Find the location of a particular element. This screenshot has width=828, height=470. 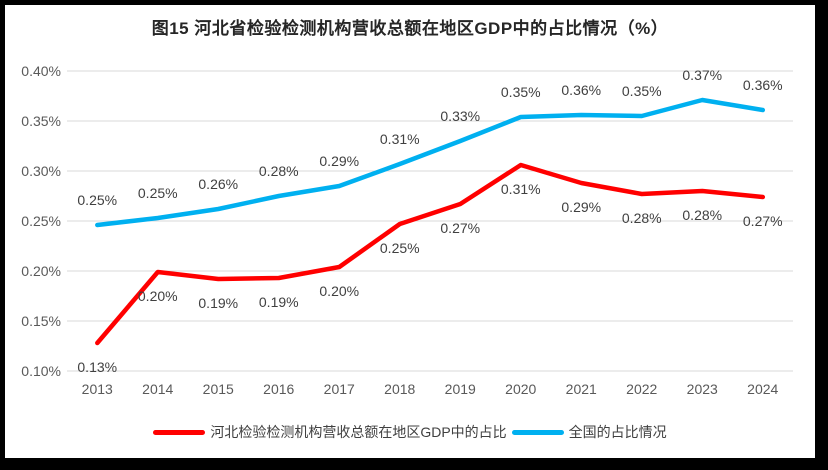

legend-item-hebei: 河北检验检测机构营收总额在地区GDP中的占比 is located at coordinates (330, 432).